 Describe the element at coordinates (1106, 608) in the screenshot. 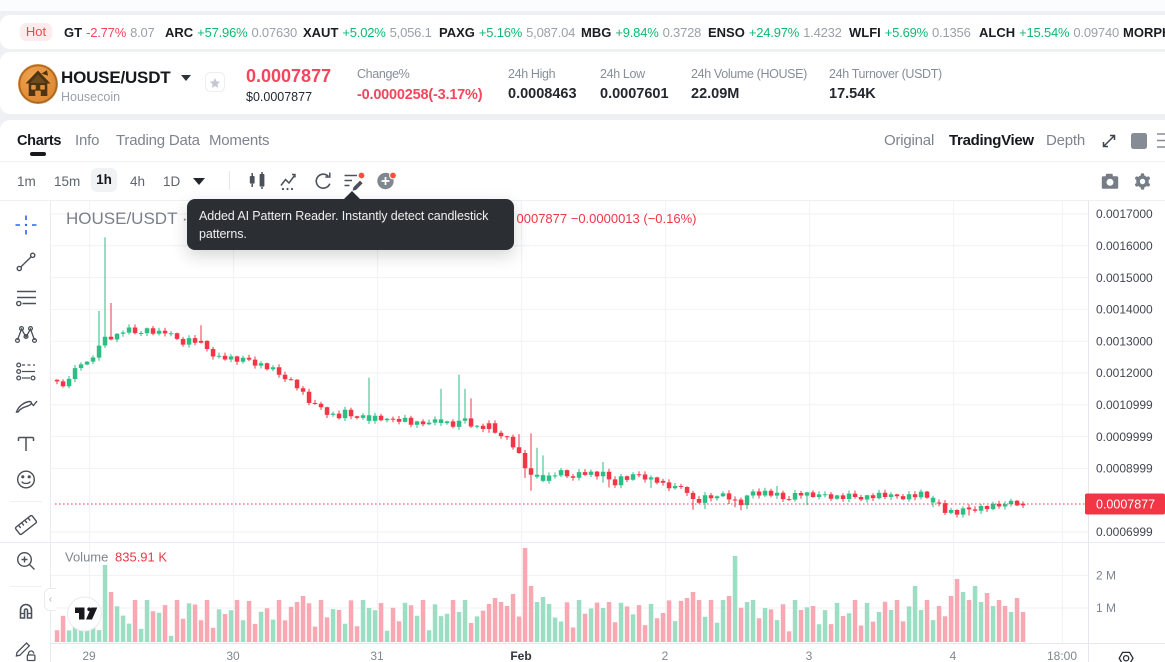

I see `svg-text: 1 M` at that location.